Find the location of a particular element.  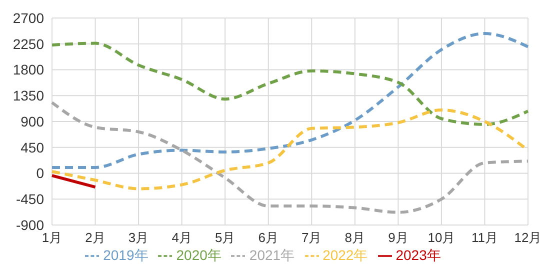

y-tick-label: 900 is located at coordinates (32, 121).